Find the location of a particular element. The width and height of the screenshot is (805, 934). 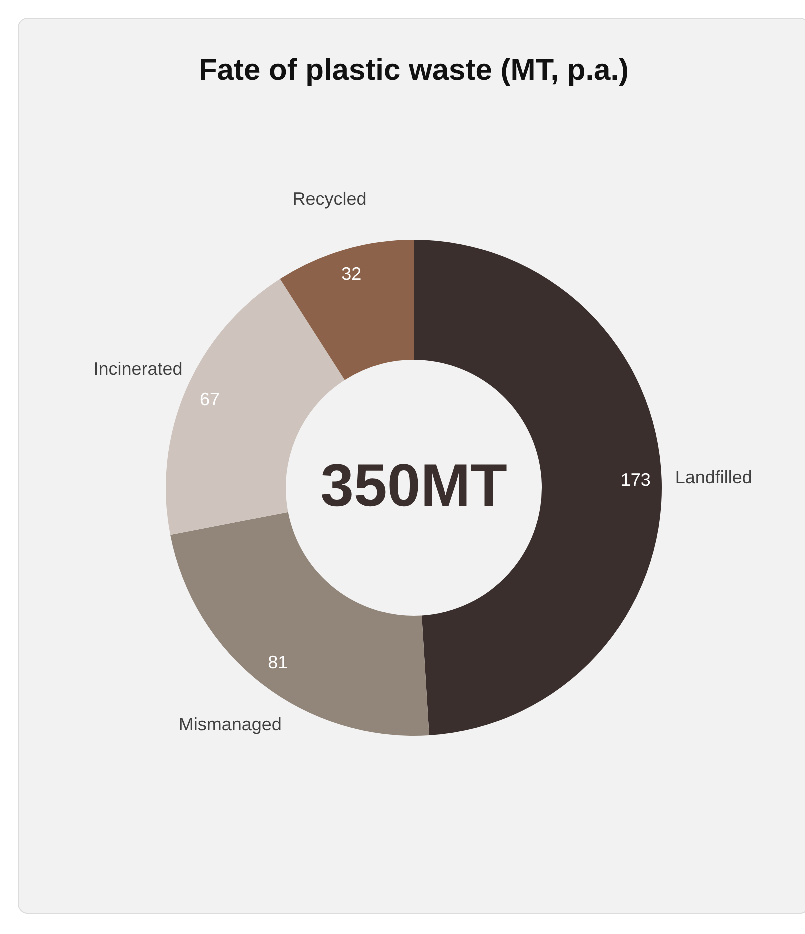

data-label: 67 is located at coordinates (210, 400).